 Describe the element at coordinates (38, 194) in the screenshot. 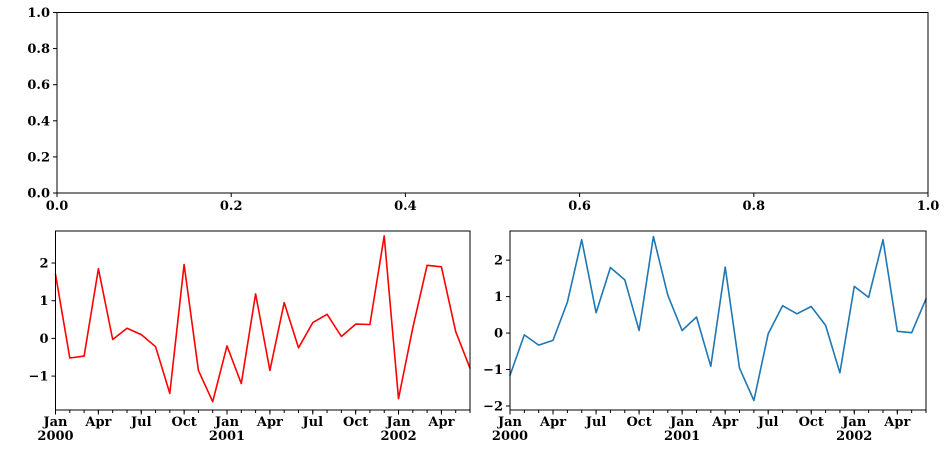

I see `y-tick-label: 0.0` at that location.